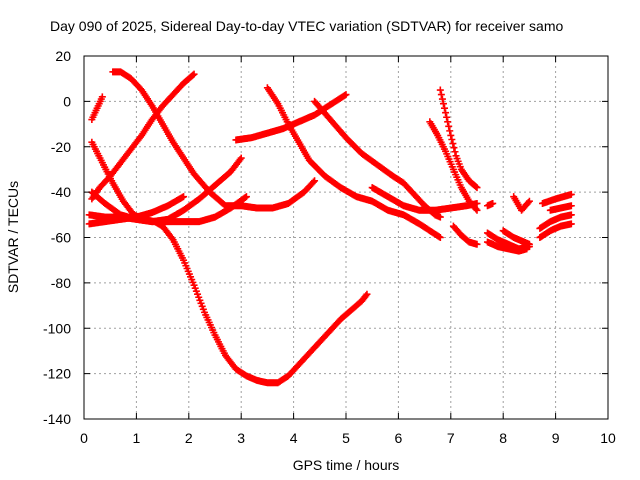 This screenshot has height=480, width=640. I want to click on x-tick-label: 10, so click(608, 438).